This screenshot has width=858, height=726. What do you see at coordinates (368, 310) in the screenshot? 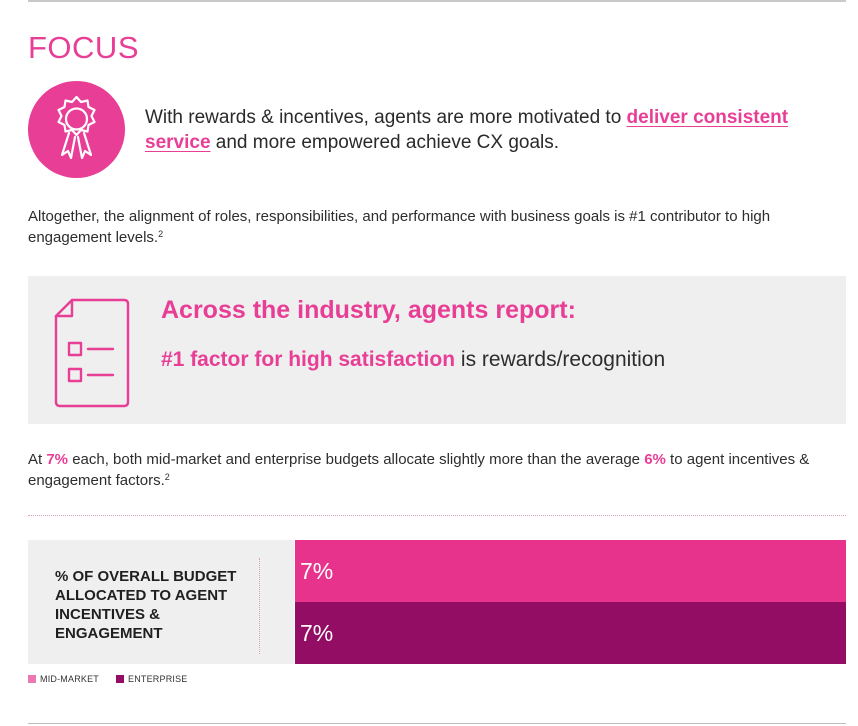
I see `callout-heading: Across the industry, agents report:` at bounding box center [368, 310].